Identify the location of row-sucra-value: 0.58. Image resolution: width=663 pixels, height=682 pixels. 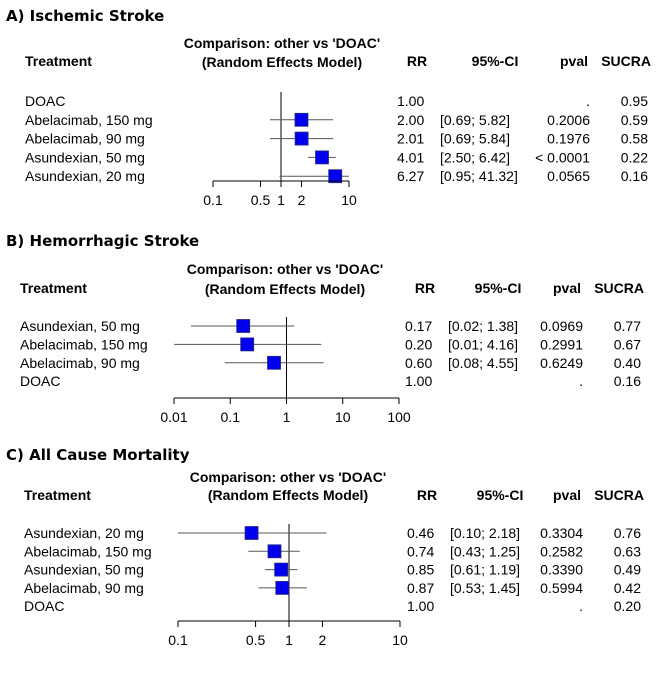
(634, 139).